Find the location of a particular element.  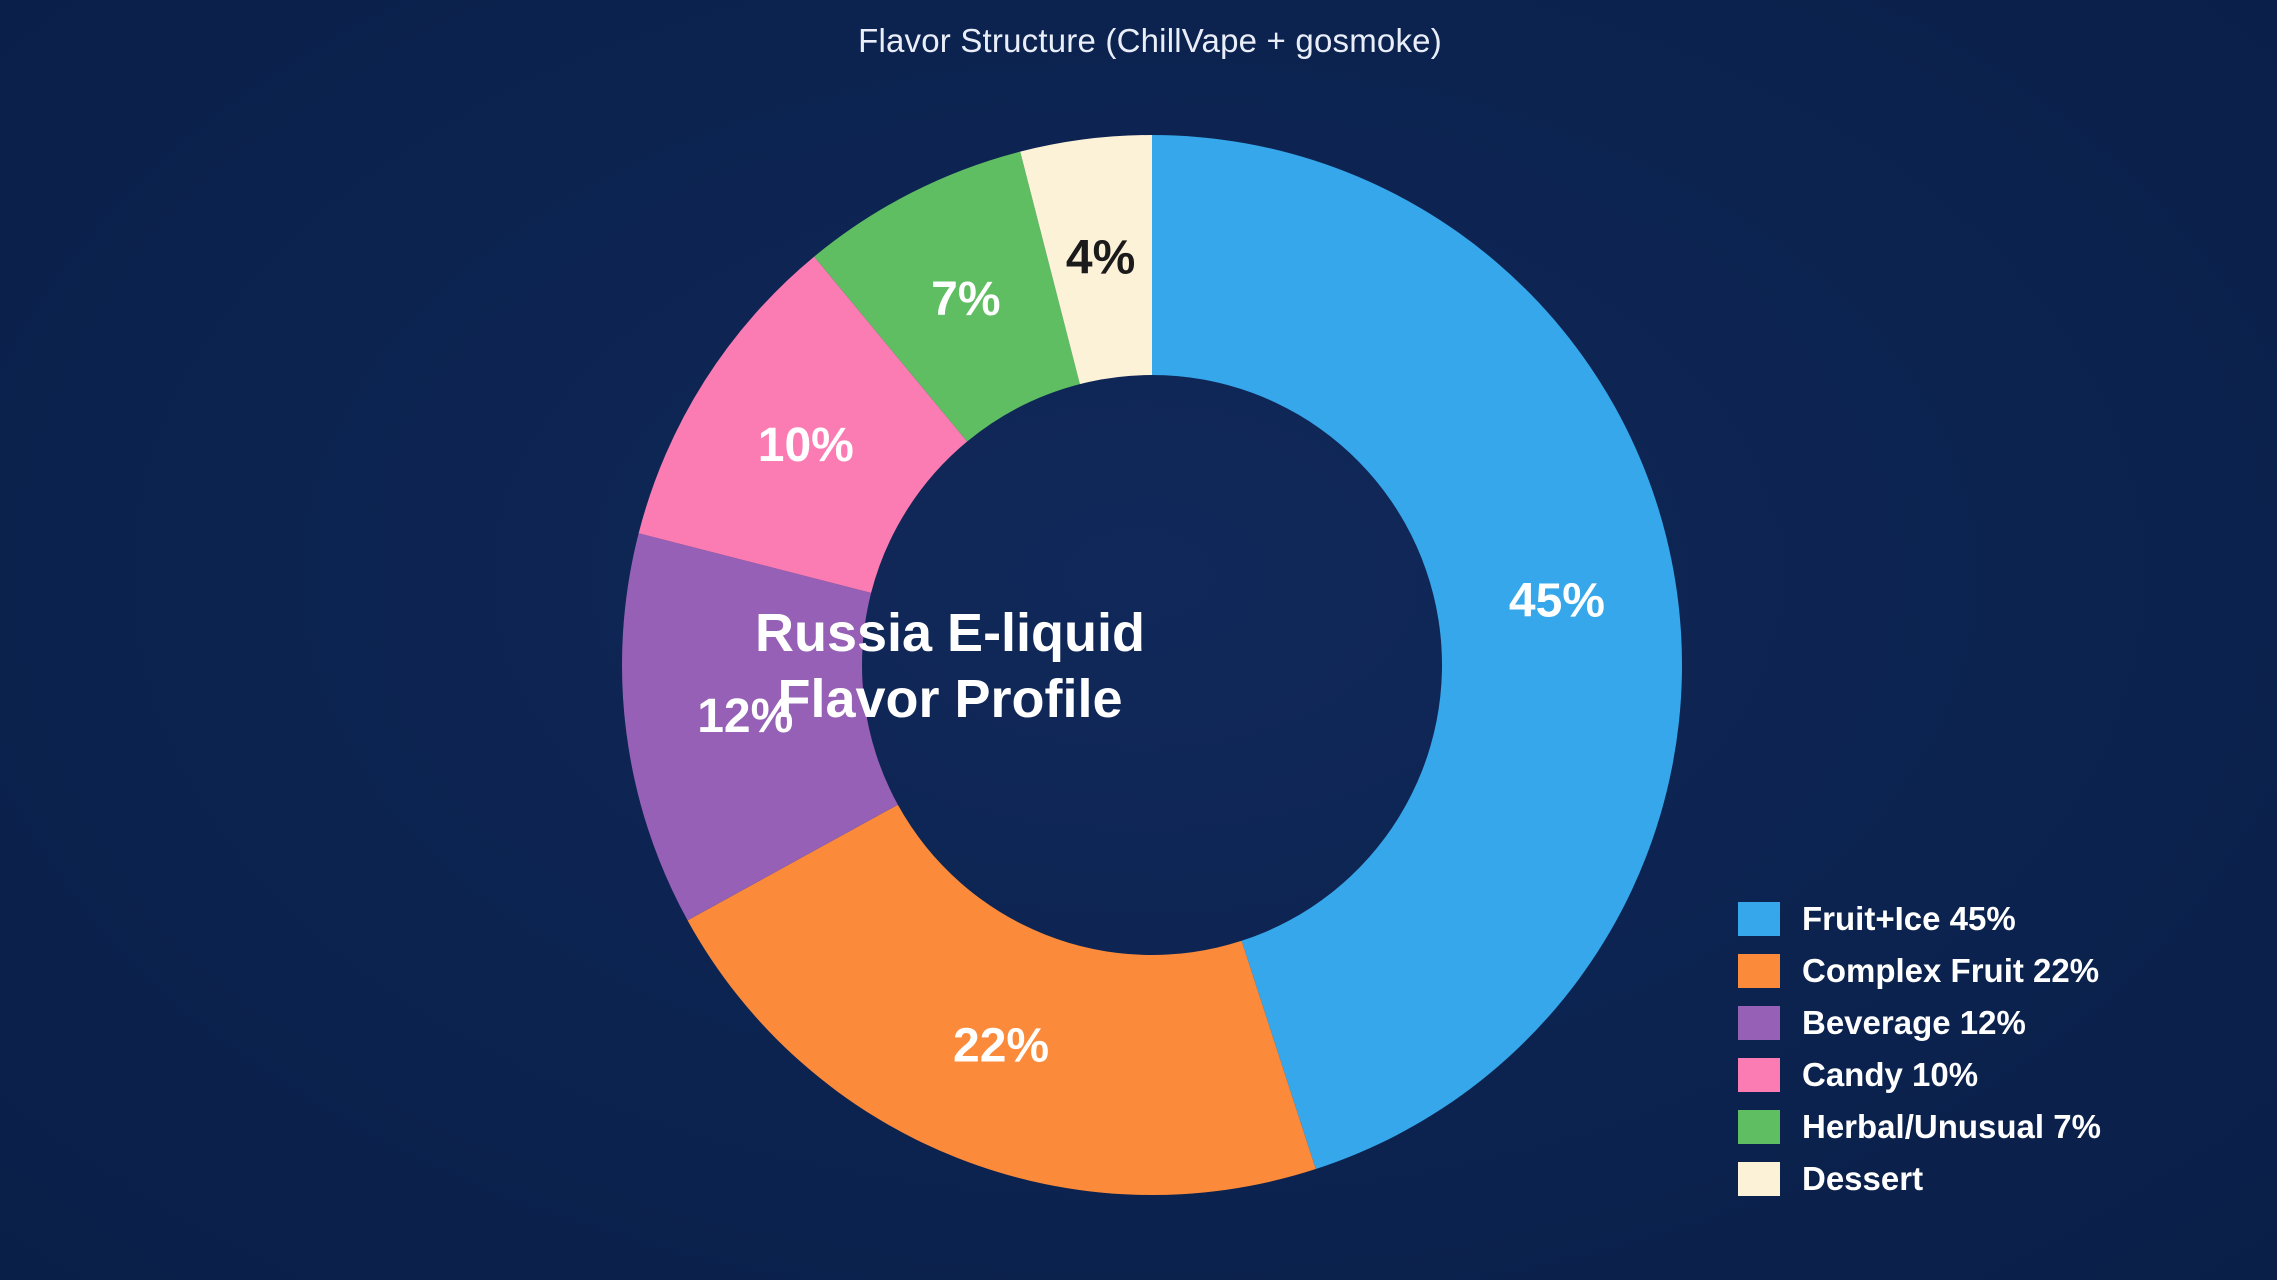

legend-swatch-dessert is located at coordinates (1759, 1179).